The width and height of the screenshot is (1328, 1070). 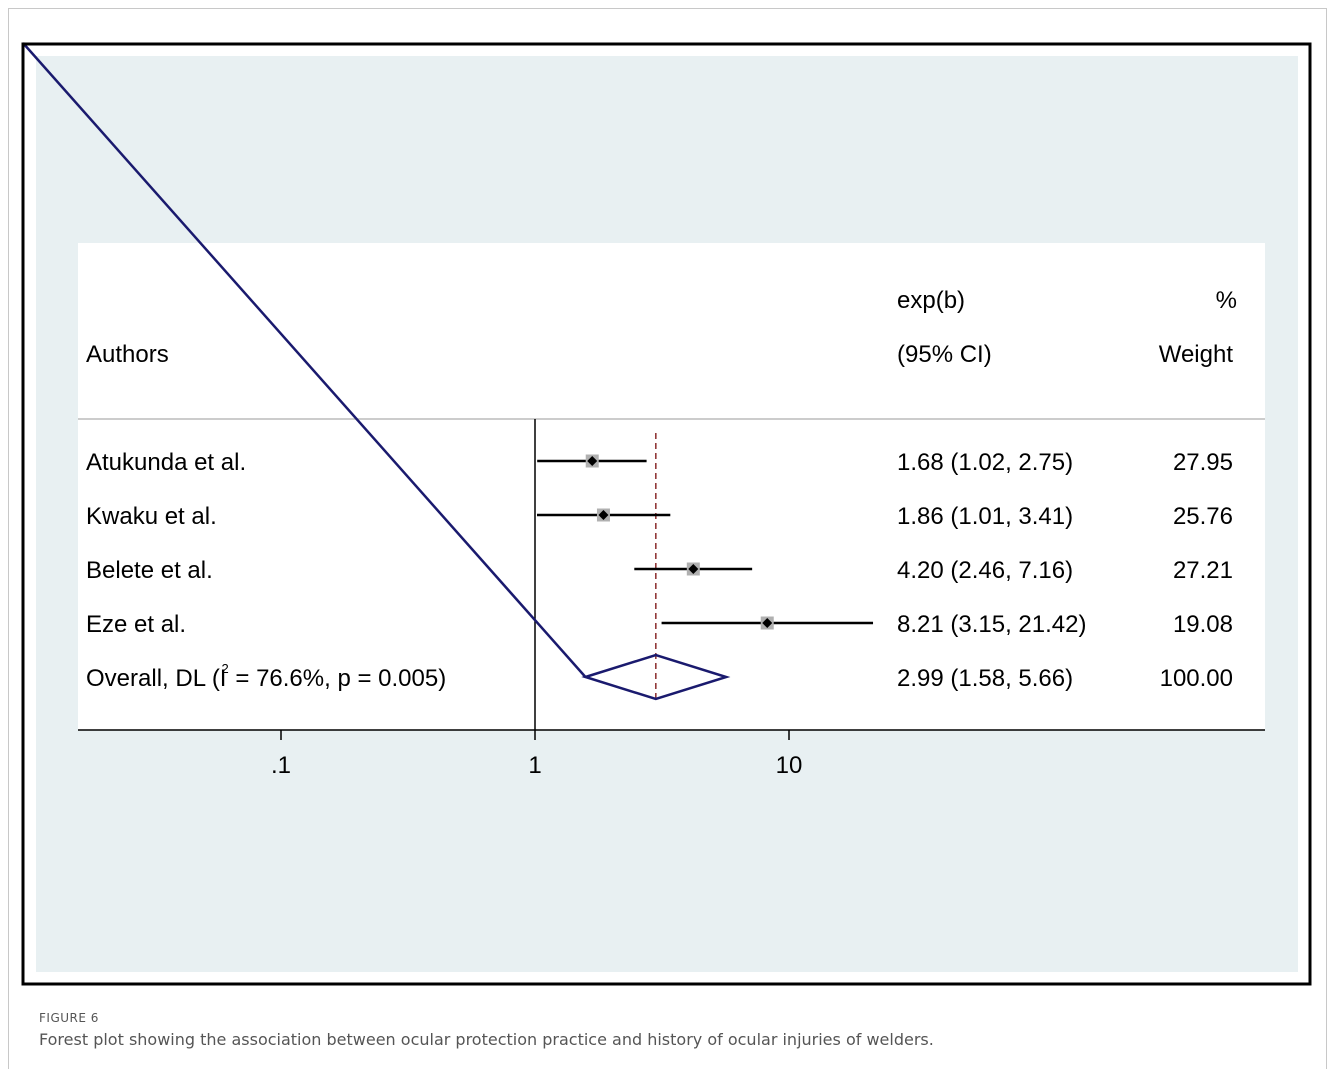 I want to click on header-weight-line1: %, so click(x=1226, y=300).